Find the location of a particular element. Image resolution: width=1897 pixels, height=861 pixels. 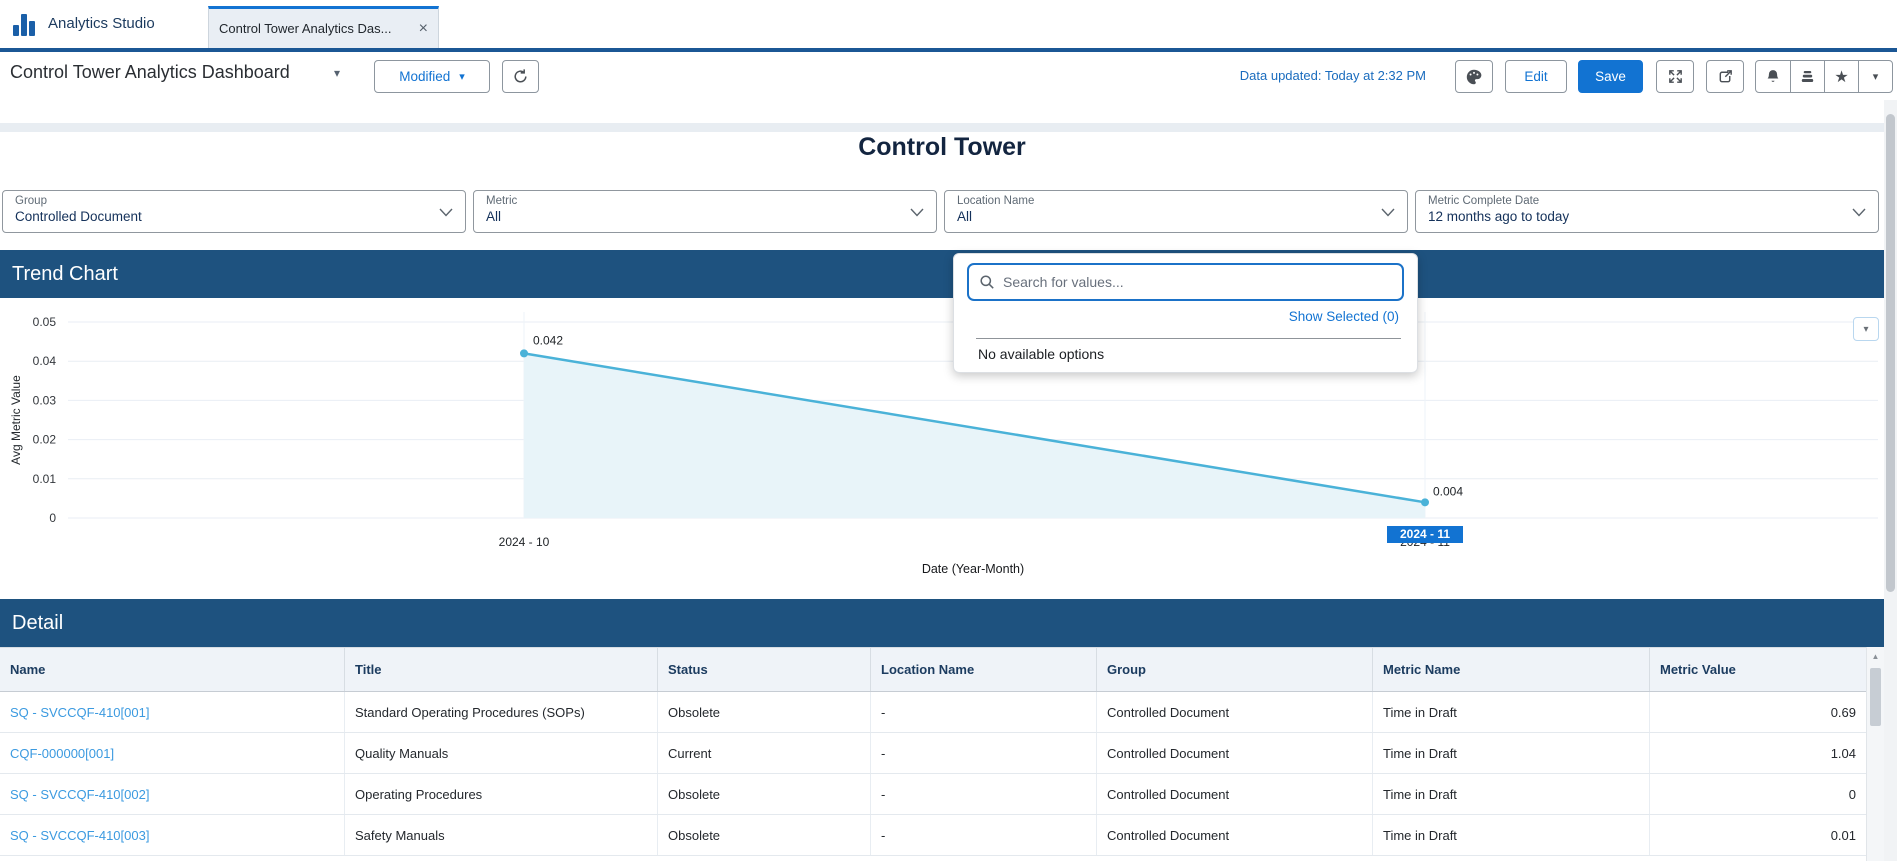

document-link: SQ - SVCCQF-410[001] is located at coordinates (80, 712).